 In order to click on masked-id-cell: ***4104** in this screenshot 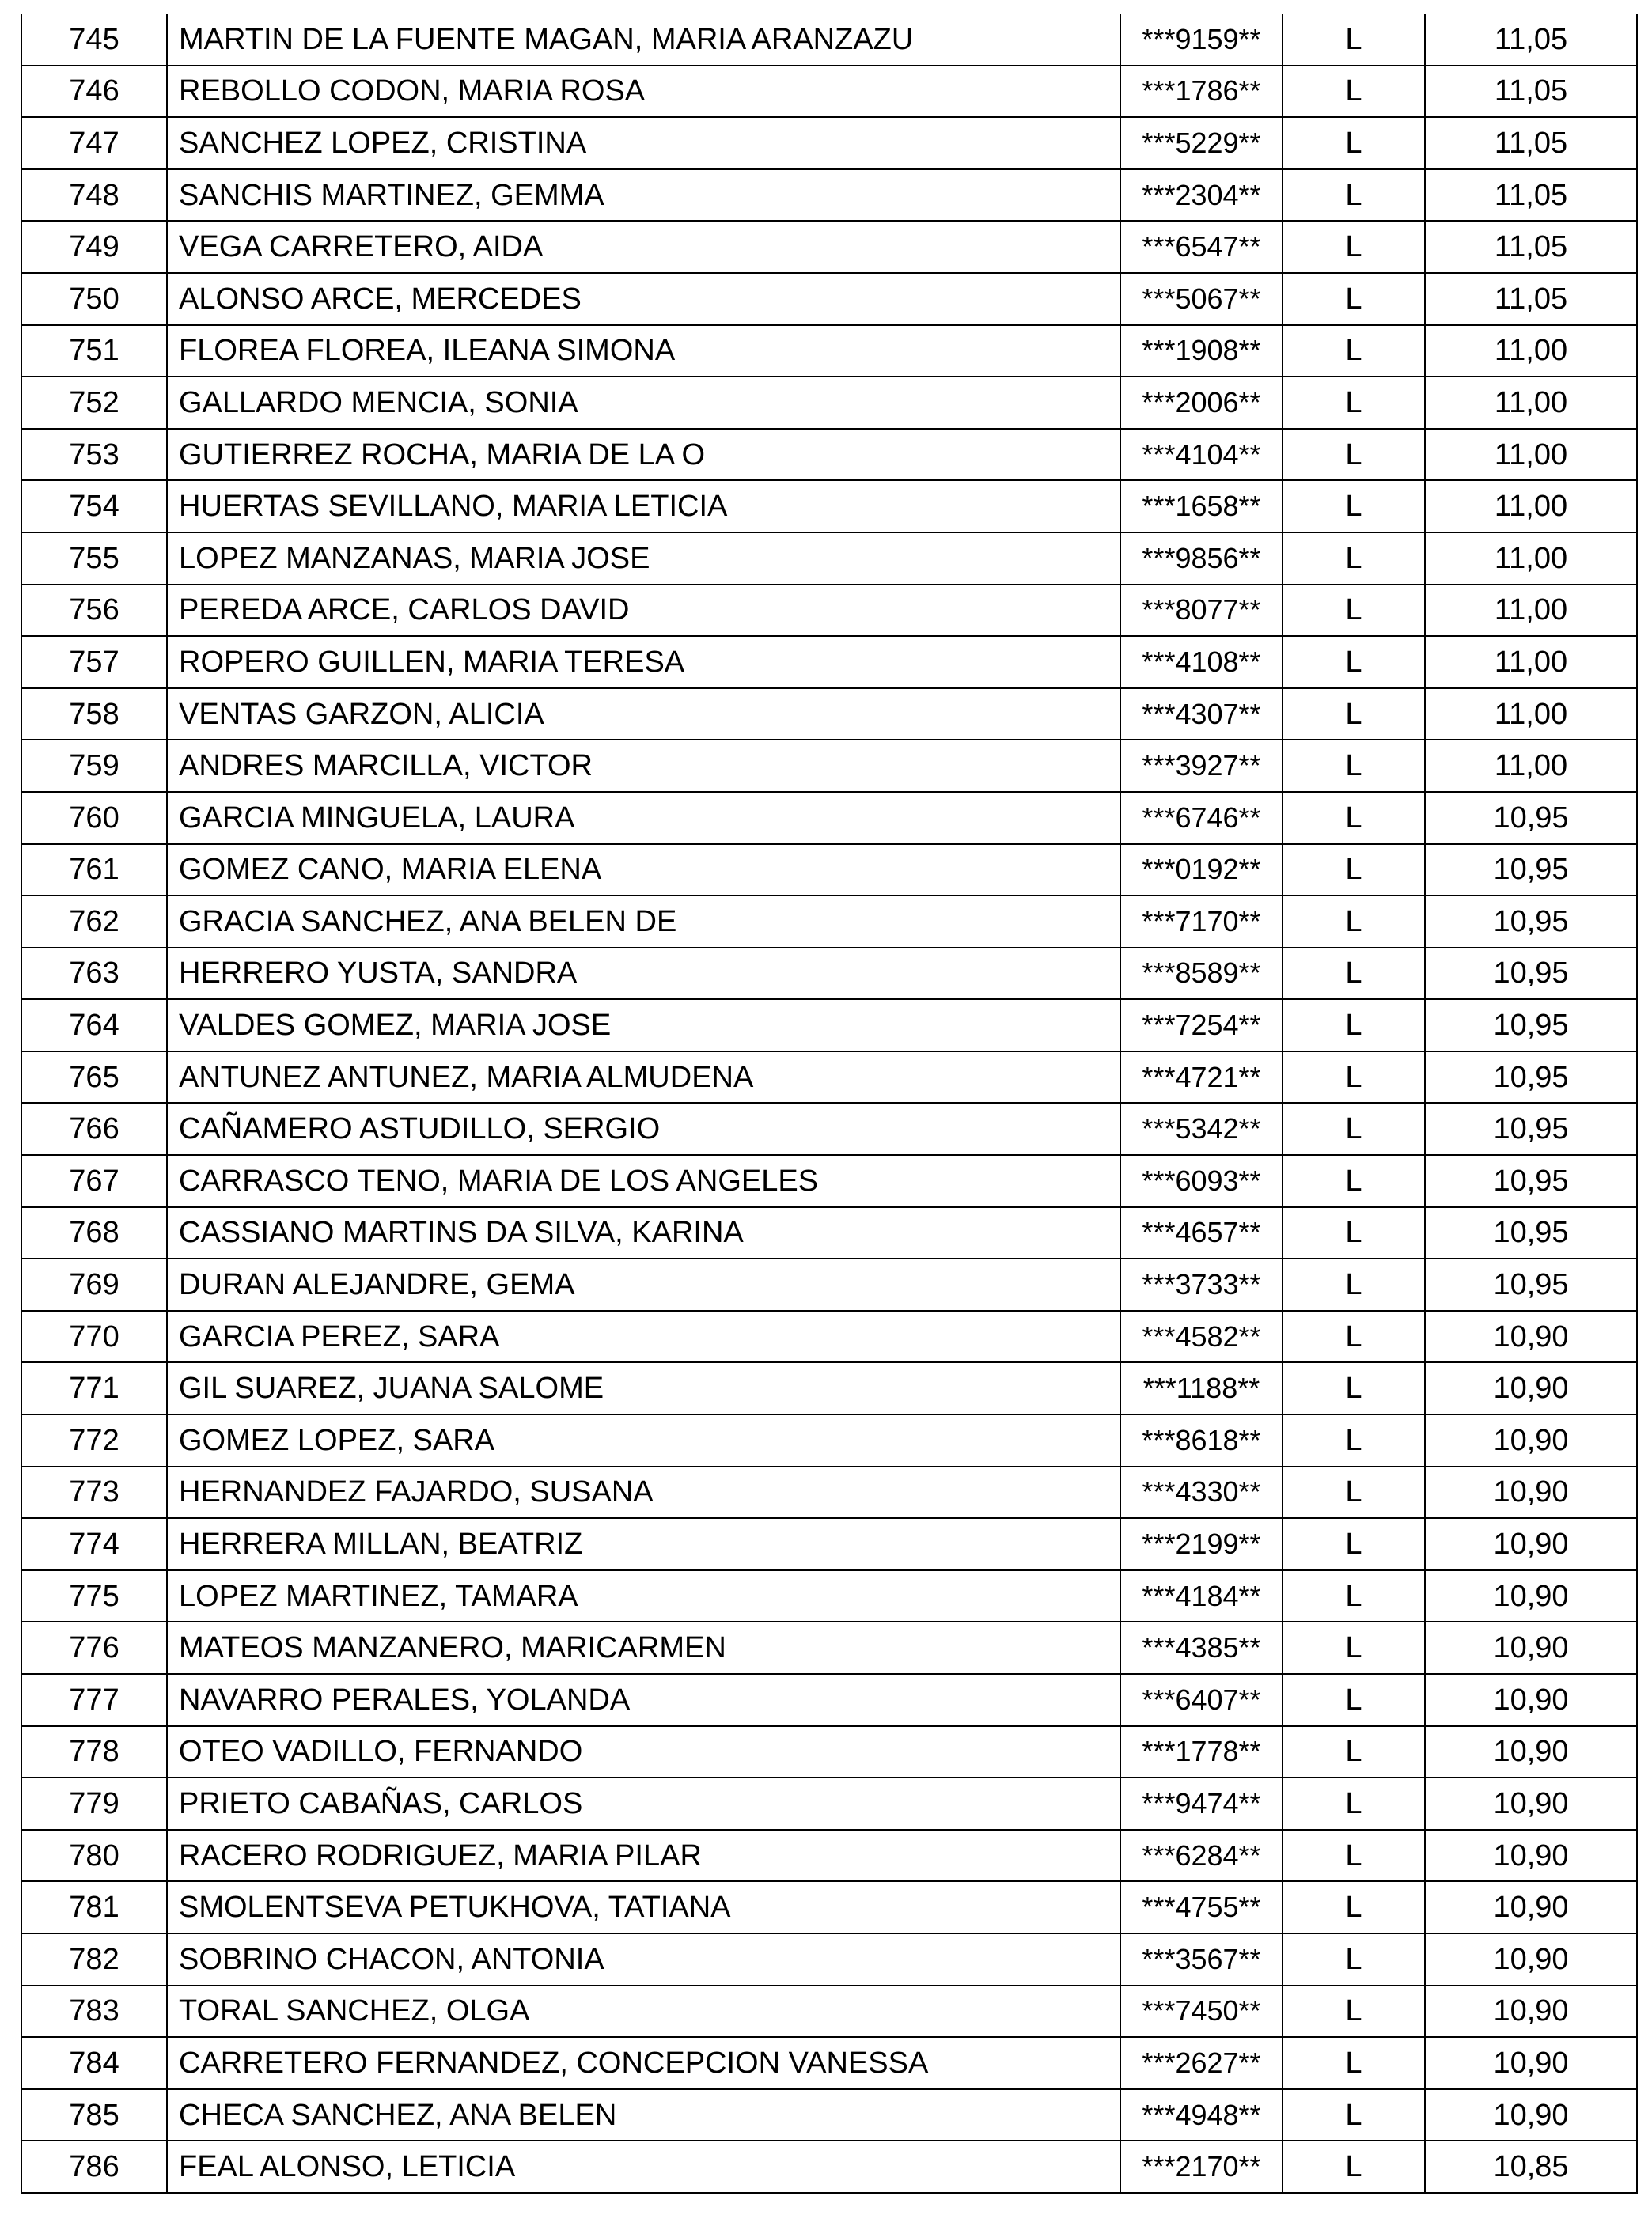, I will do `click(1201, 455)`.